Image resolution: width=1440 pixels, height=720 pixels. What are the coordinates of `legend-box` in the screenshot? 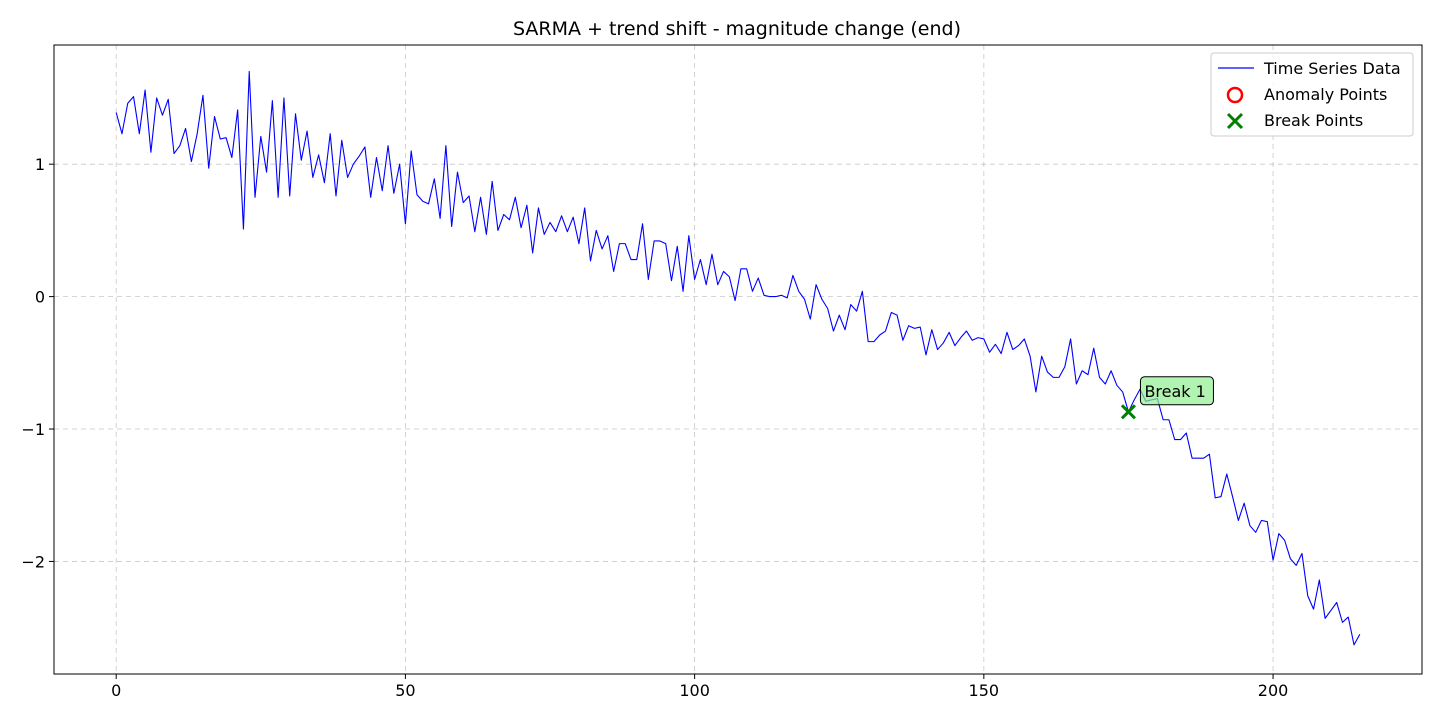 It's located at (1312, 94).